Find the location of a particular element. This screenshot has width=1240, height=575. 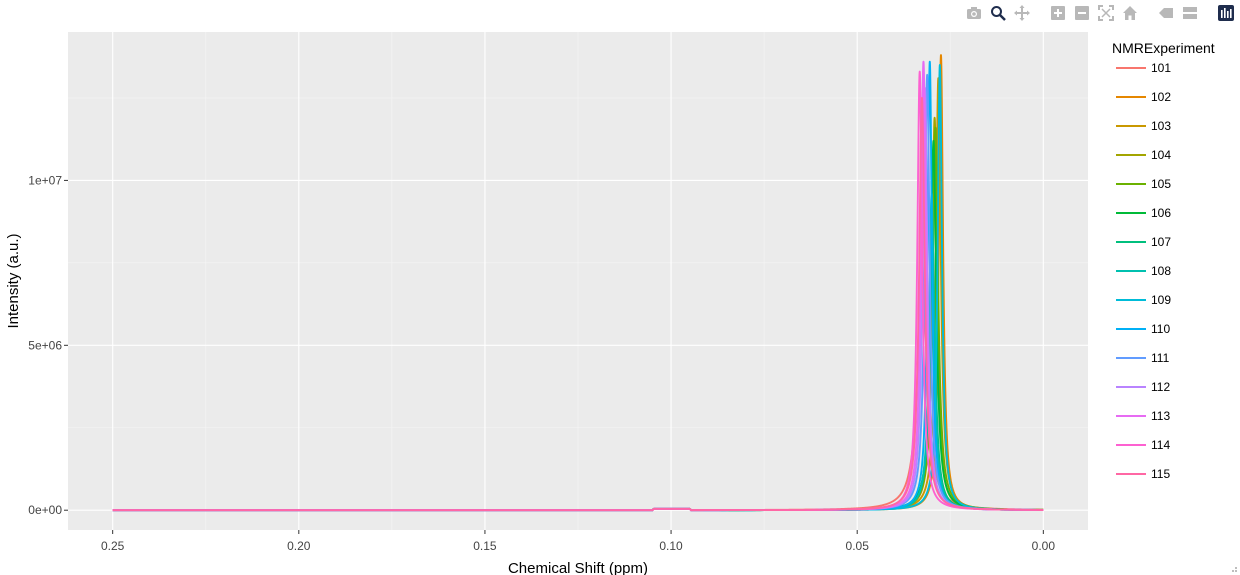

y-tick-label: 0e+00 is located at coordinates (45, 510).